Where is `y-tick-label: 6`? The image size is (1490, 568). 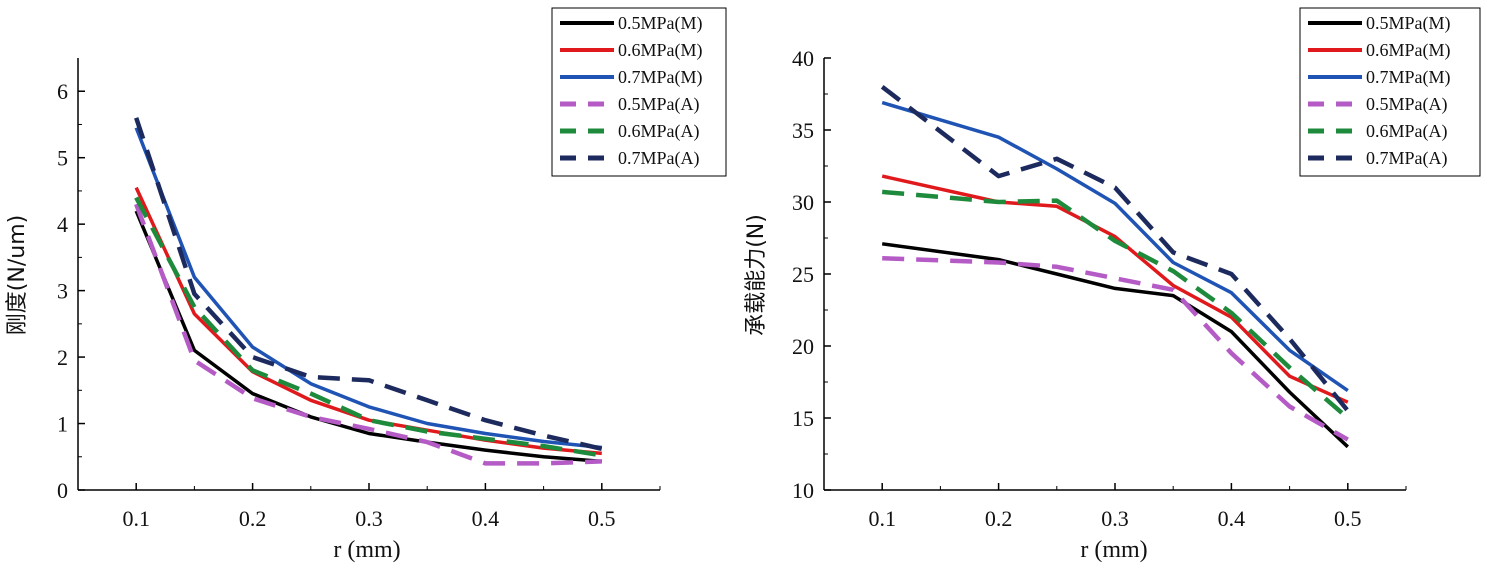 y-tick-label: 6 is located at coordinates (62, 91).